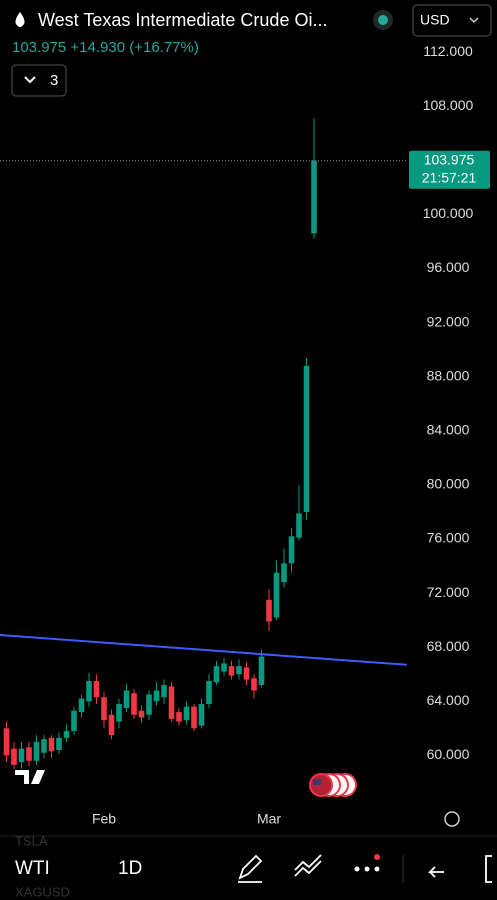  Describe the element at coordinates (448, 105) in the screenshot. I see `y-tick-label: 108.000` at that location.